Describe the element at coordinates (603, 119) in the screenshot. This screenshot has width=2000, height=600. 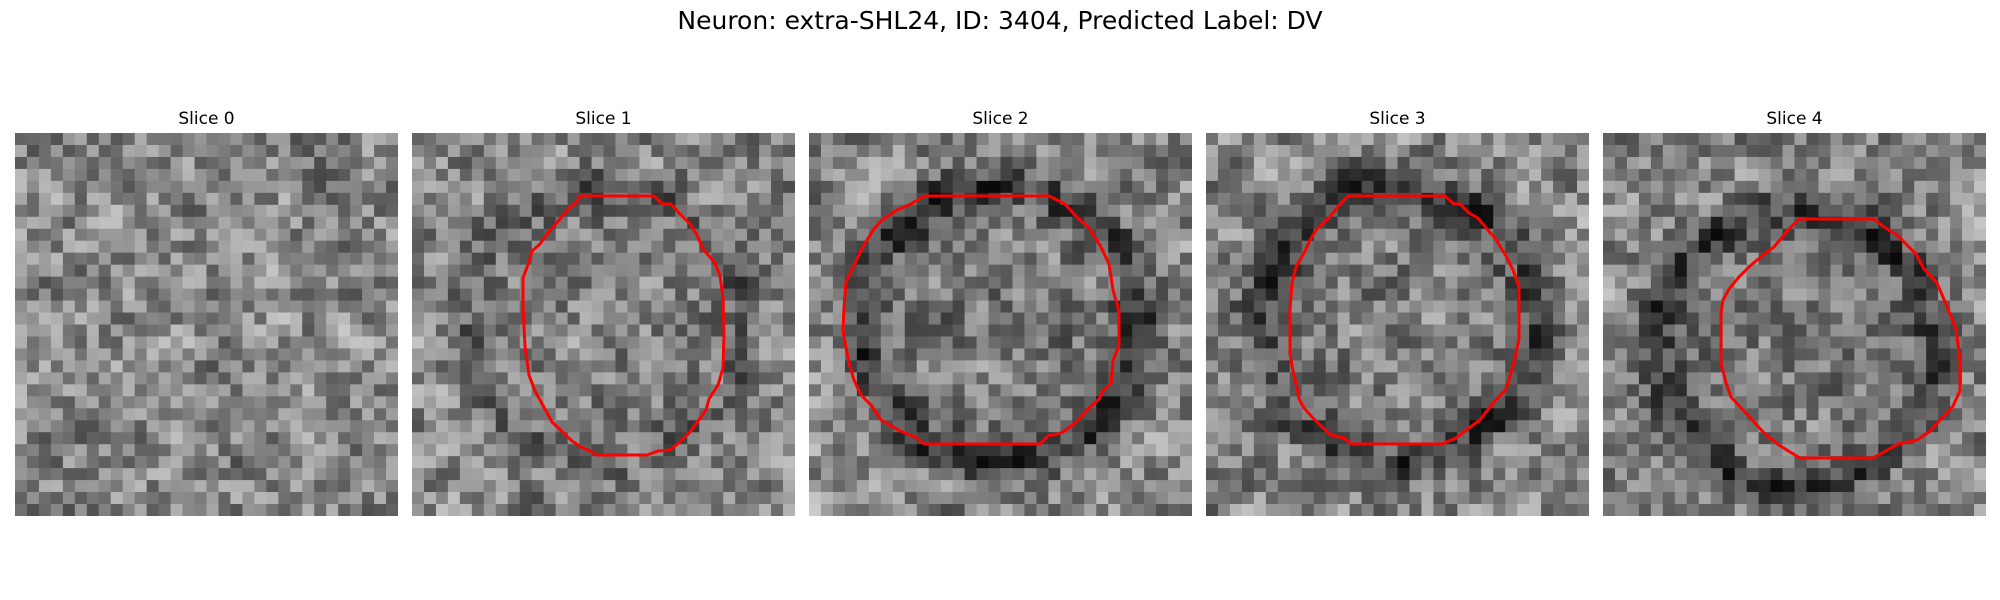
I see `panel-title: Slice 1` at that location.